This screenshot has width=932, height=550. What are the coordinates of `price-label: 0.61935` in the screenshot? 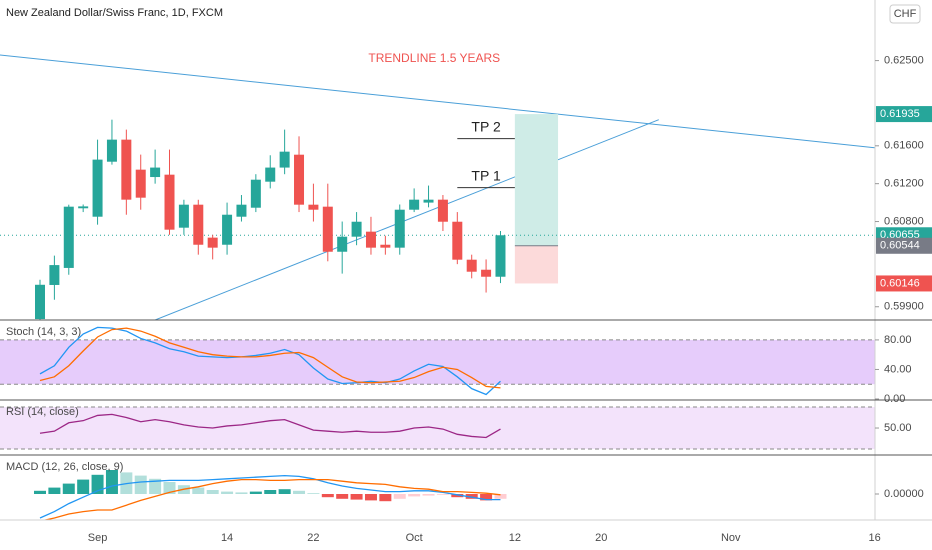 It's located at (900, 114).